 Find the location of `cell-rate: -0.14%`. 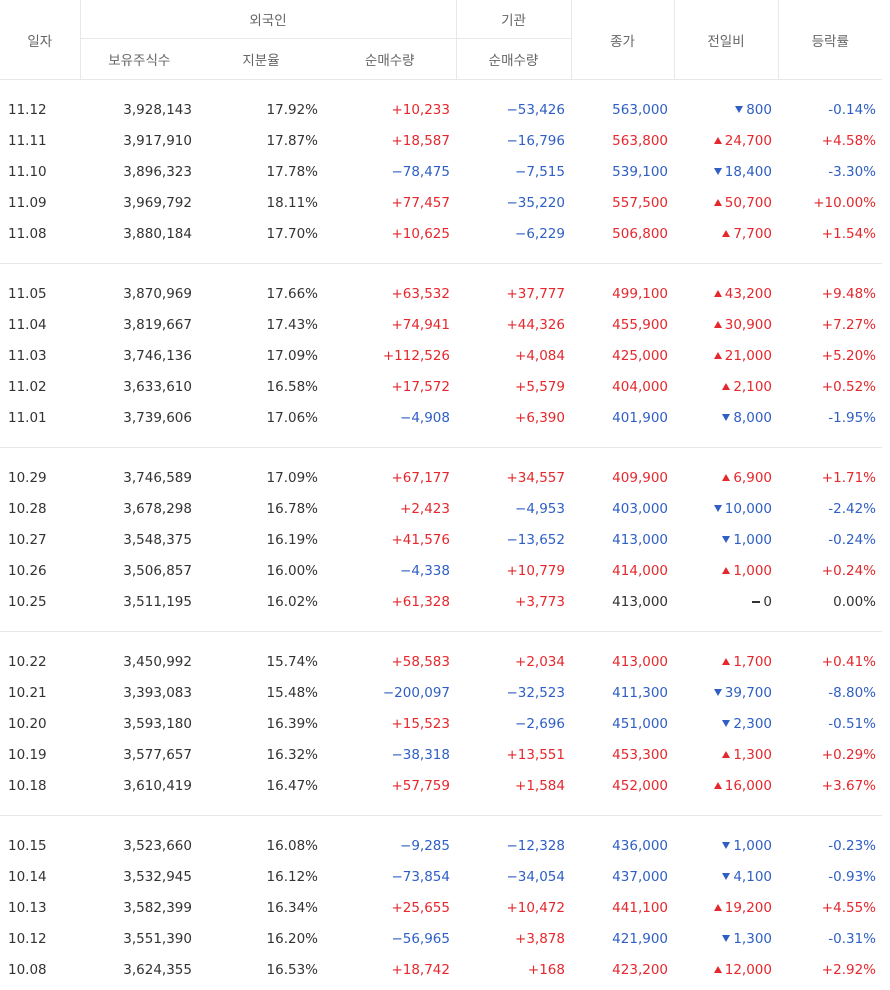

cell-rate: -0.14% is located at coordinates (852, 109).